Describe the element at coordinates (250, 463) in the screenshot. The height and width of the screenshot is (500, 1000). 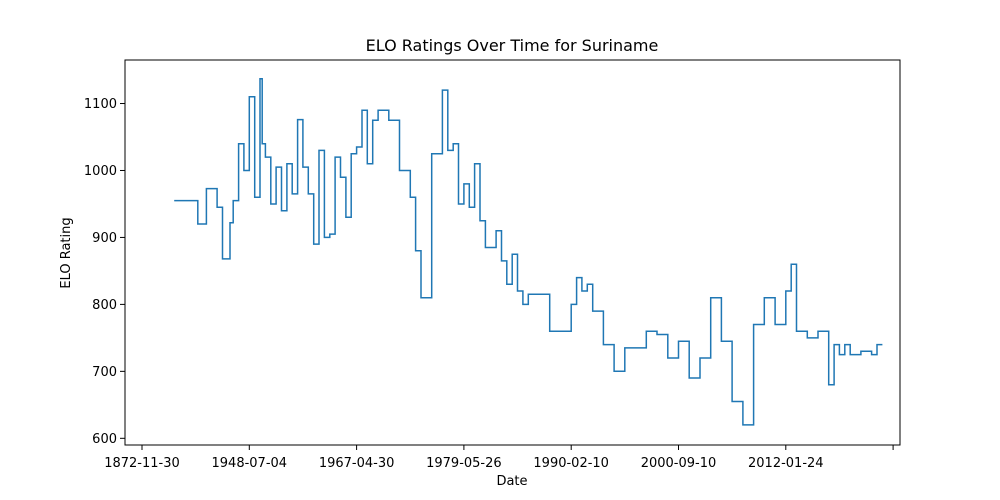
I see `x-tick-label: 1948-07-04` at that location.